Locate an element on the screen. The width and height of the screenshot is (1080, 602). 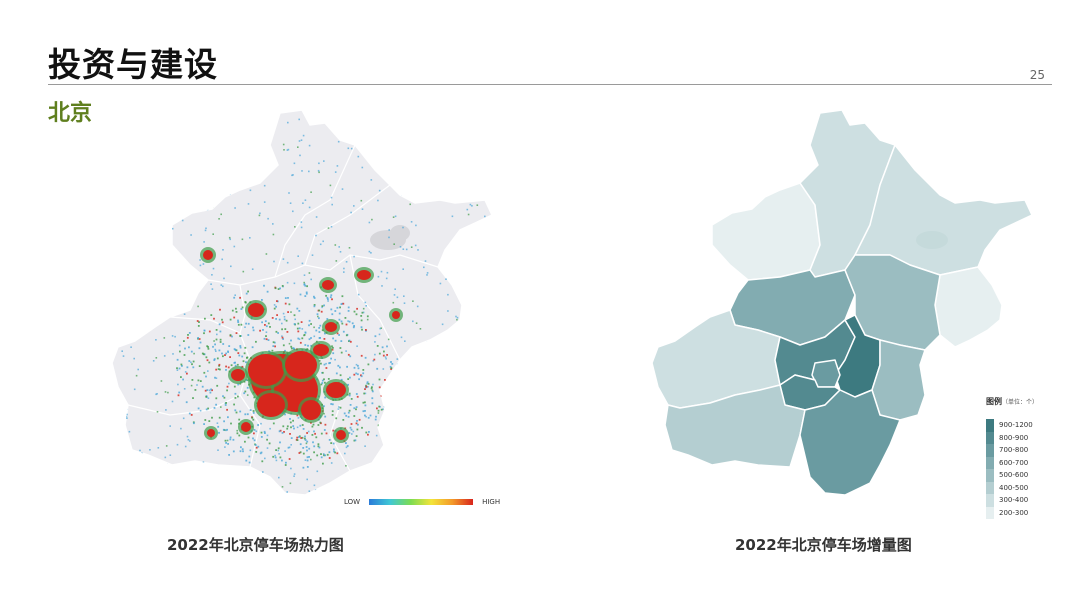
legend-item: 500-600 is located at coordinates (1012, 475).